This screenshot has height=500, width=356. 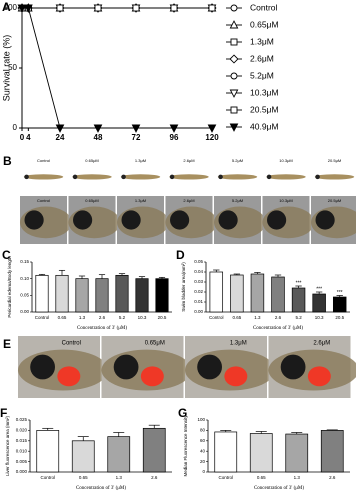 I want to click on x-tick-label: 5.2, so click(x=122, y=317).